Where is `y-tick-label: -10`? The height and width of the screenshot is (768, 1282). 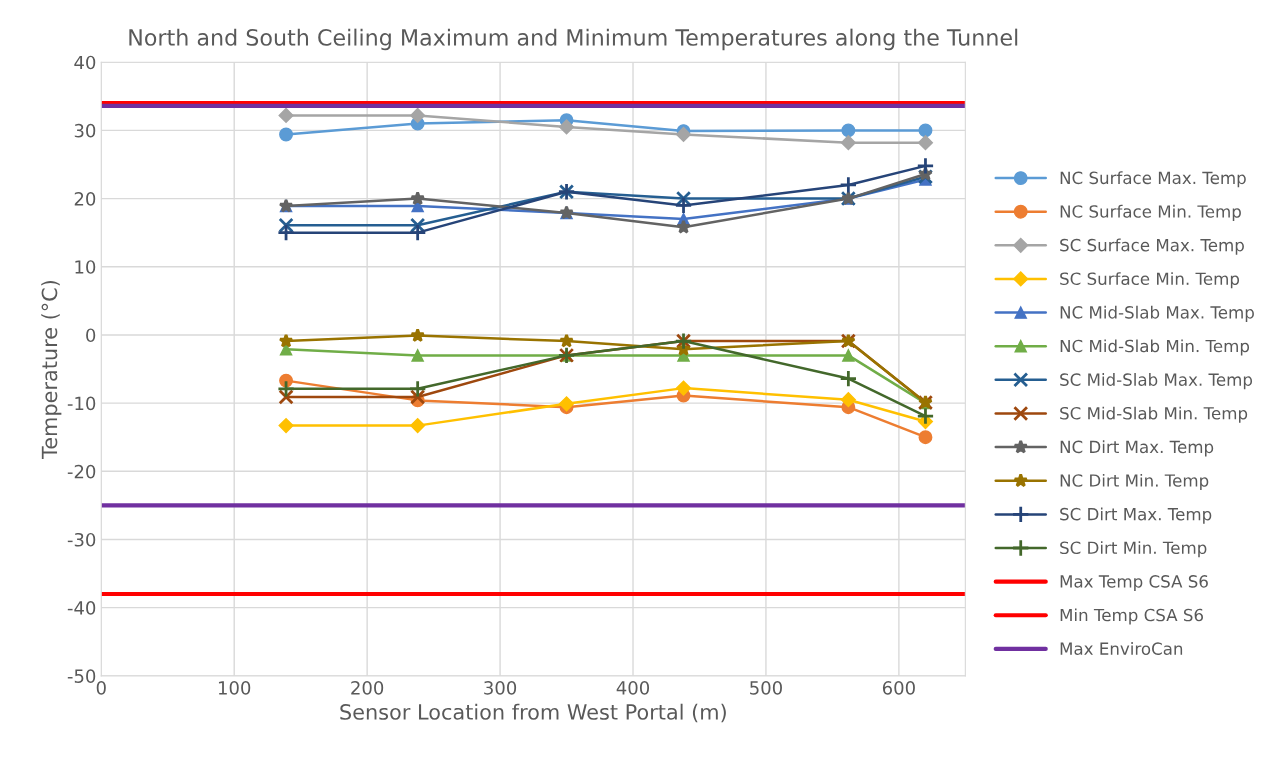 y-tick-label: -10 is located at coordinates (81, 403).